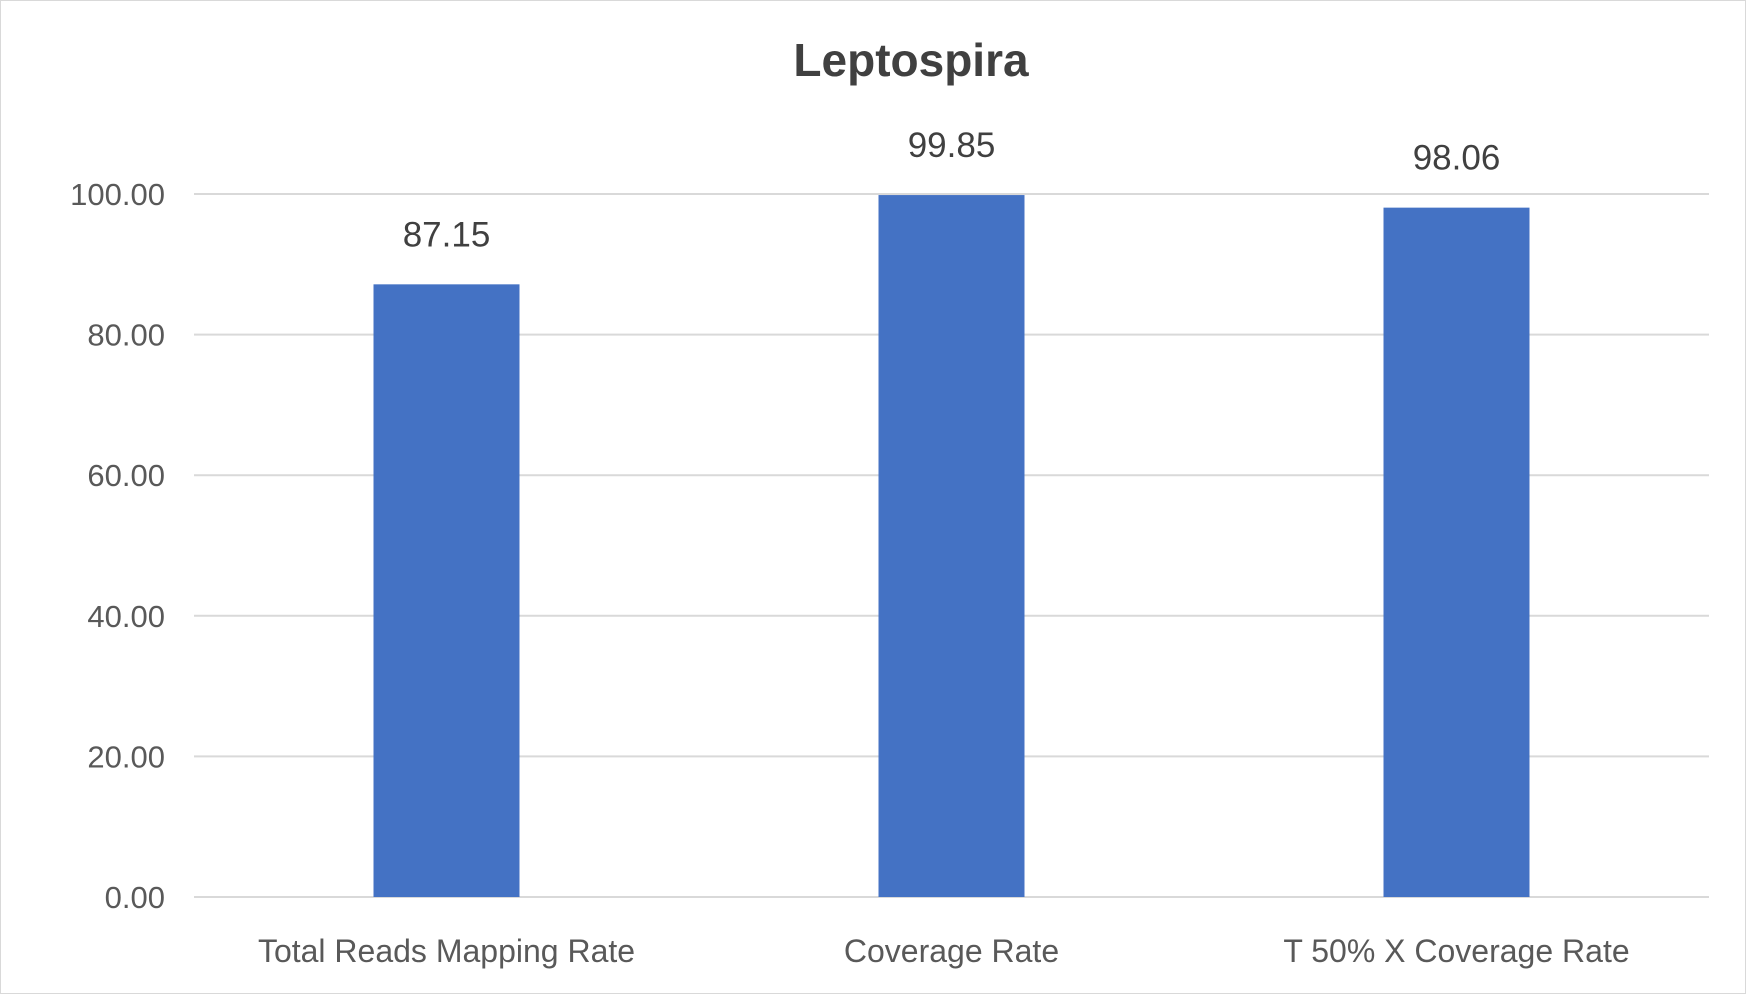  I want to click on x-tick-label: T 50% X Coverage Rate, so click(1456, 951).